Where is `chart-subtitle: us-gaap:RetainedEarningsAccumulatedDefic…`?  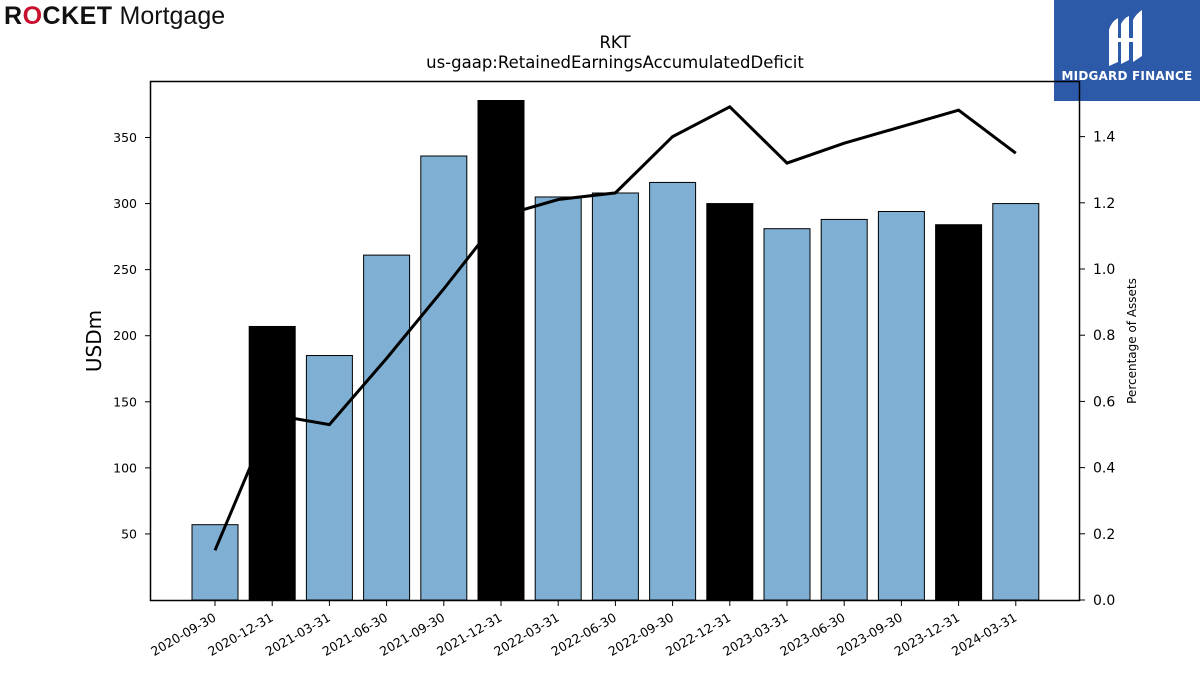
chart-subtitle: us-gaap:RetainedEarningsAccumulatedDefic… is located at coordinates (615, 62).